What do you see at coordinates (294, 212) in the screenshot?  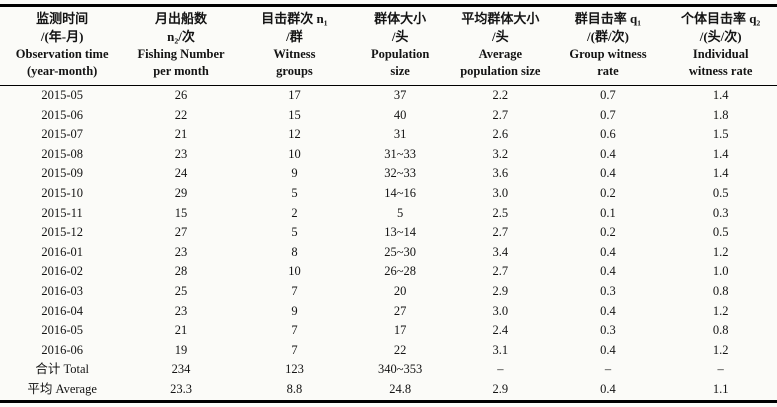 I see `table-cell: 2` at bounding box center [294, 212].